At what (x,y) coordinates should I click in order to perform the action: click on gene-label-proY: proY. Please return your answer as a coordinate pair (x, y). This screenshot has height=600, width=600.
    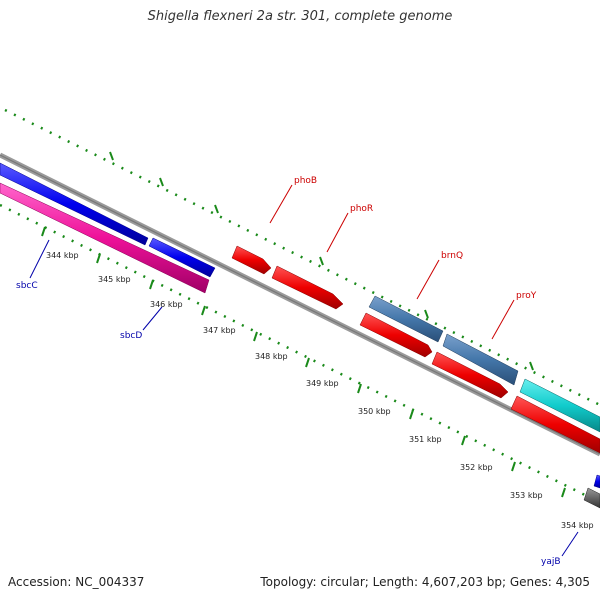
    Looking at the image, I should click on (526, 296).